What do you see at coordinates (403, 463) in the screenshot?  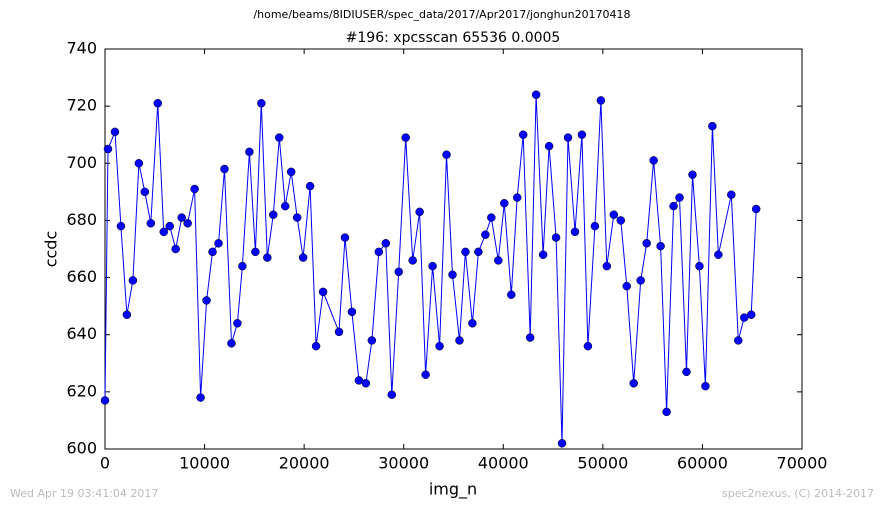 I see `x-tick-label: 30000` at bounding box center [403, 463].